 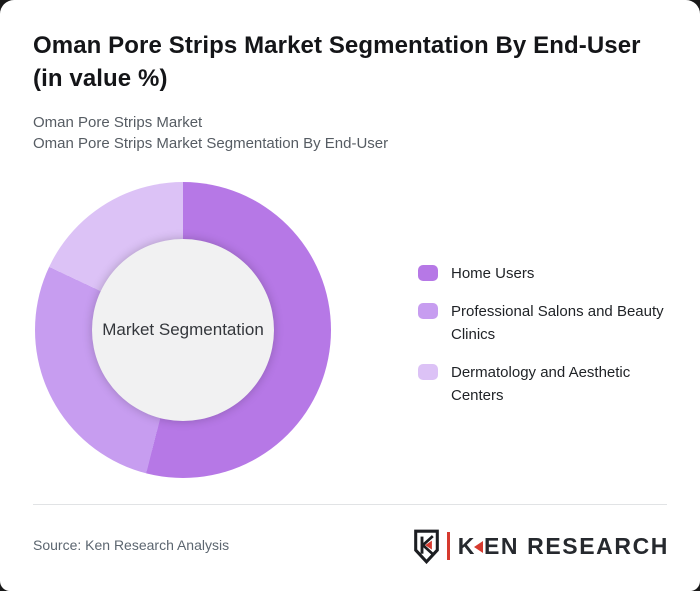 I want to click on legend-item: Professional Salons and Beauty Clinics, so click(x=549, y=323).